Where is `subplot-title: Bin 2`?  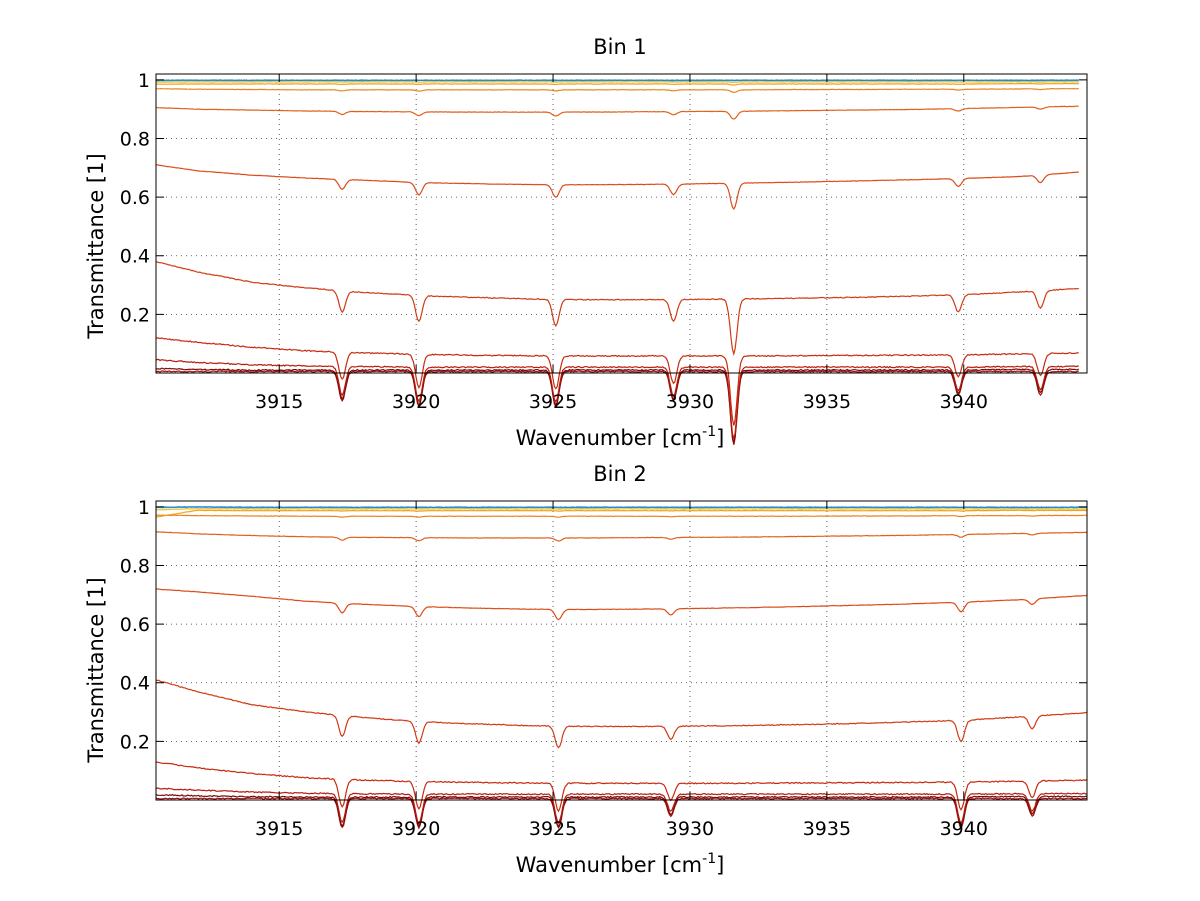
subplot-title: Bin 2 is located at coordinates (620, 474).